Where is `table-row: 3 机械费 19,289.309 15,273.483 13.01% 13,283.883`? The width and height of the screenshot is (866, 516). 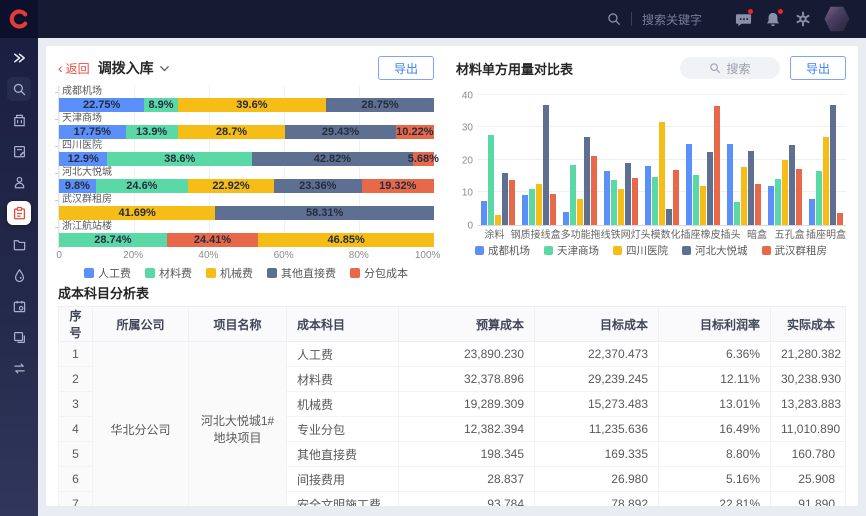 table-row: 3 机械费 19,289.309 15,273.483 13.01% 13,283.883 is located at coordinates (452, 404).